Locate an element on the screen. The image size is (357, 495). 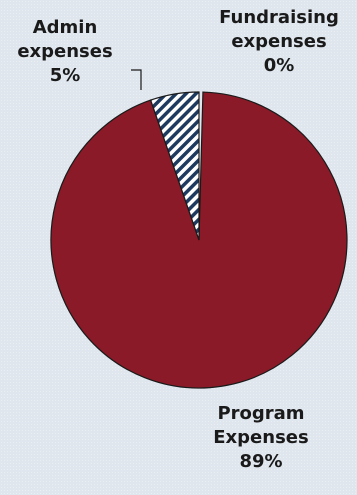
admin-label-line1: Admin is located at coordinates (65, 28).